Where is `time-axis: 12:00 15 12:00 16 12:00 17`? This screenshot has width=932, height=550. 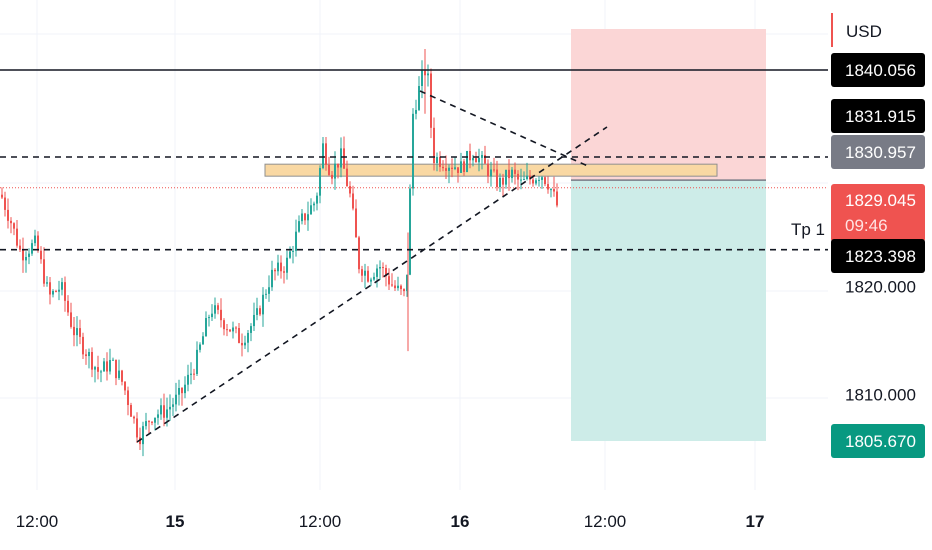
time-axis: 12:00 15 12:00 16 12:00 17 is located at coordinates (390, 521).